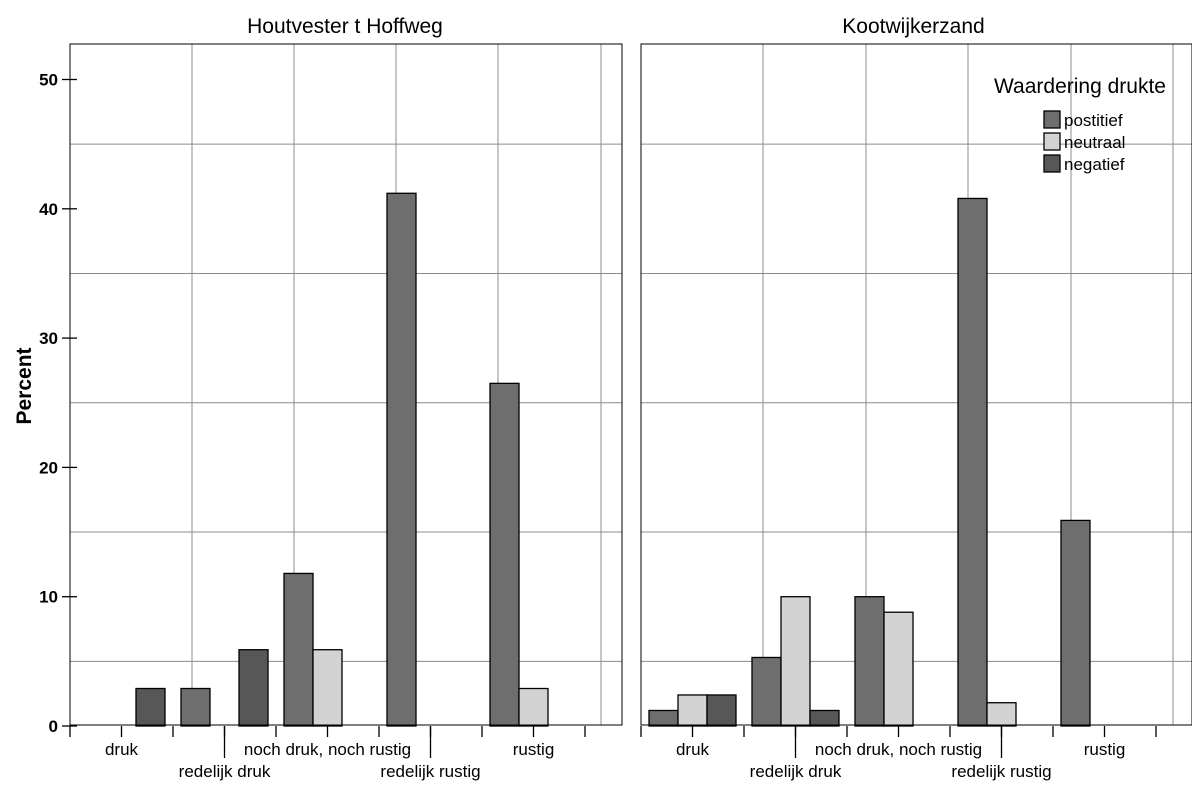 This screenshot has height=788, width=1192. What do you see at coordinates (345, 26) in the screenshot?
I see `panel-title: Houtvester t Hoffweg` at bounding box center [345, 26].